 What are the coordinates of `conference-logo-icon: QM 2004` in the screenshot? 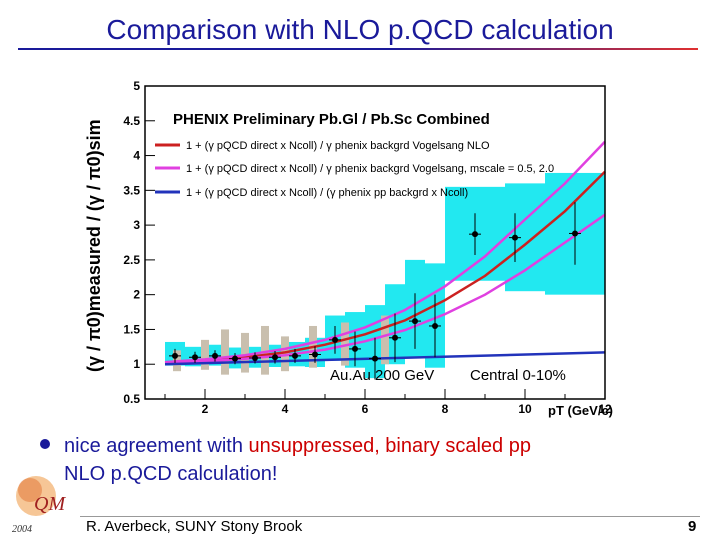 It's located at (39, 505).